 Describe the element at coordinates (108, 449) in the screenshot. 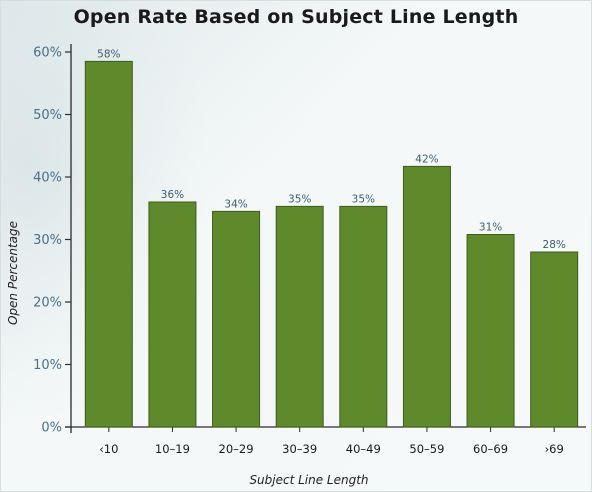

I see `x-tick-label: ‹10` at that location.